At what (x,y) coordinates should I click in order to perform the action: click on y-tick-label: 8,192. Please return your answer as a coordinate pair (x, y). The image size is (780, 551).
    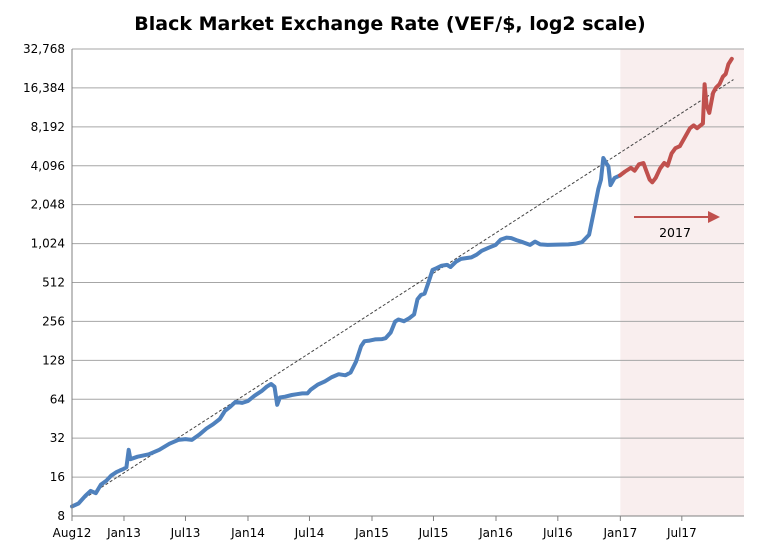
    Looking at the image, I should click on (48, 127).